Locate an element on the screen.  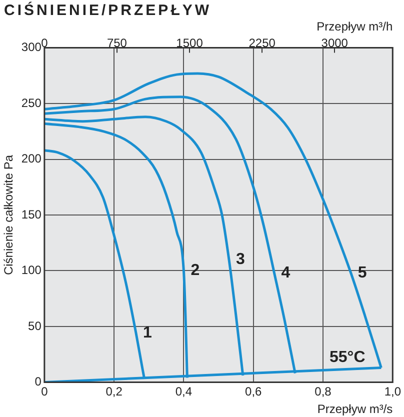
annotation: 55°C is located at coordinates (348, 357).